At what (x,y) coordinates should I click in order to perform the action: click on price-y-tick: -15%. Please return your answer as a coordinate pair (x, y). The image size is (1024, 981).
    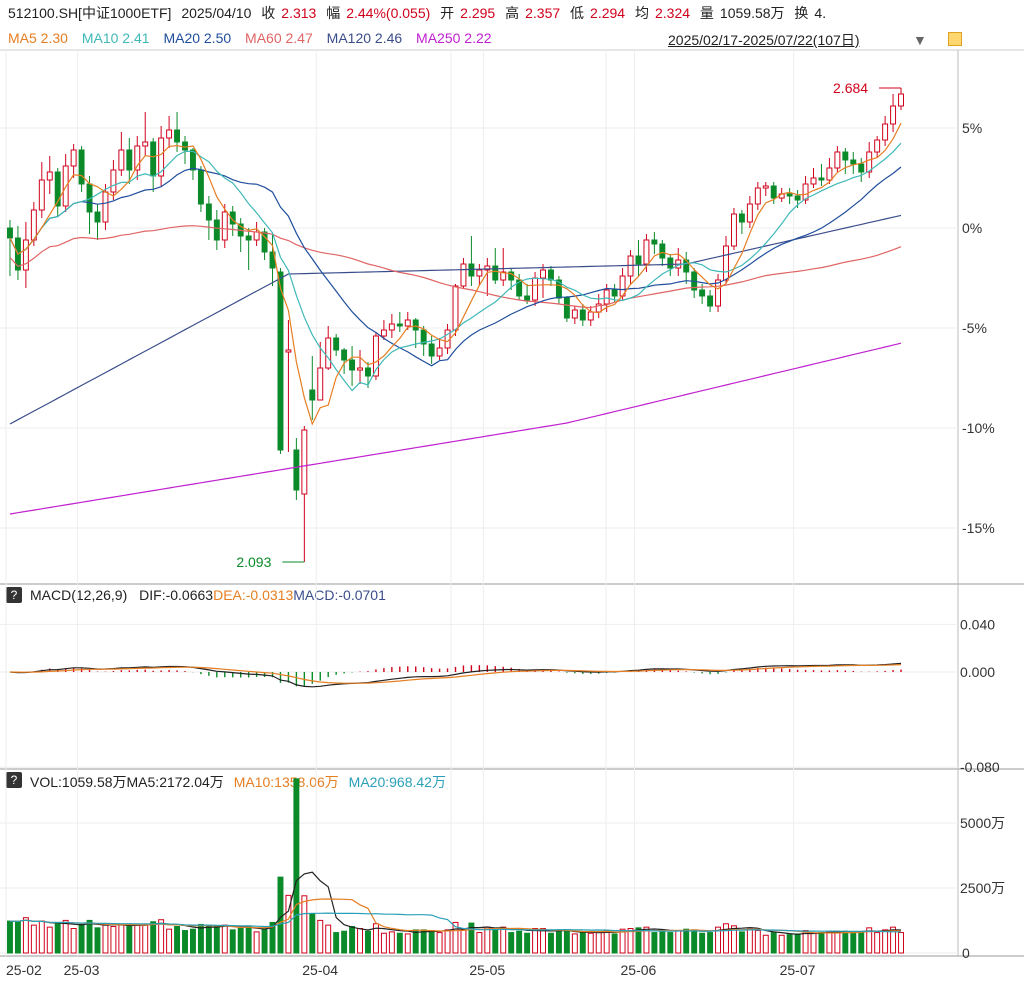
    Looking at the image, I should click on (978, 528).